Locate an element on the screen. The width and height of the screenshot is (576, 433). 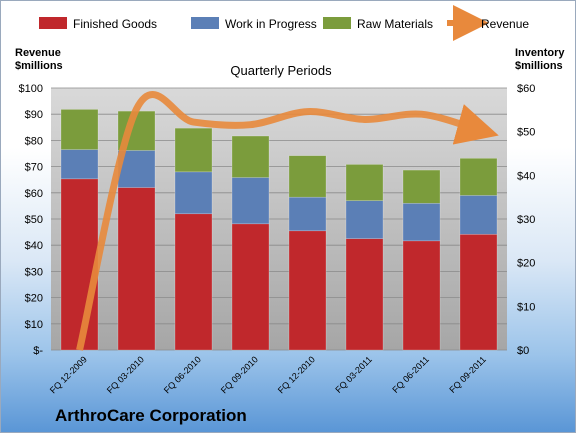
left-axis-title: Revenue $millions is located at coordinates (39, 60).